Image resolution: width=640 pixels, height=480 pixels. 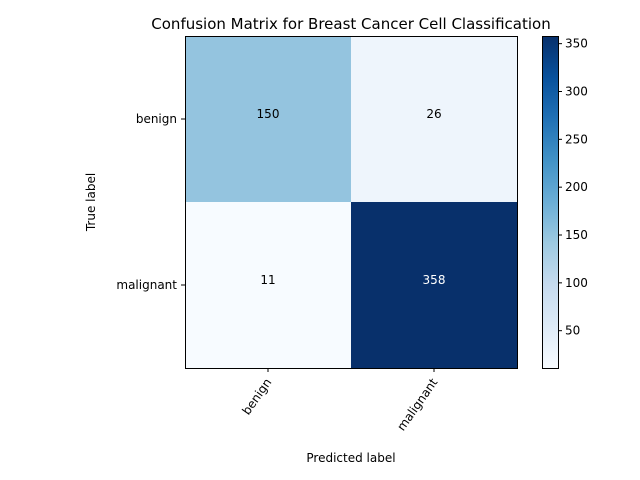 What do you see at coordinates (268, 114) in the screenshot?
I see `cell-value-label: 150` at bounding box center [268, 114].